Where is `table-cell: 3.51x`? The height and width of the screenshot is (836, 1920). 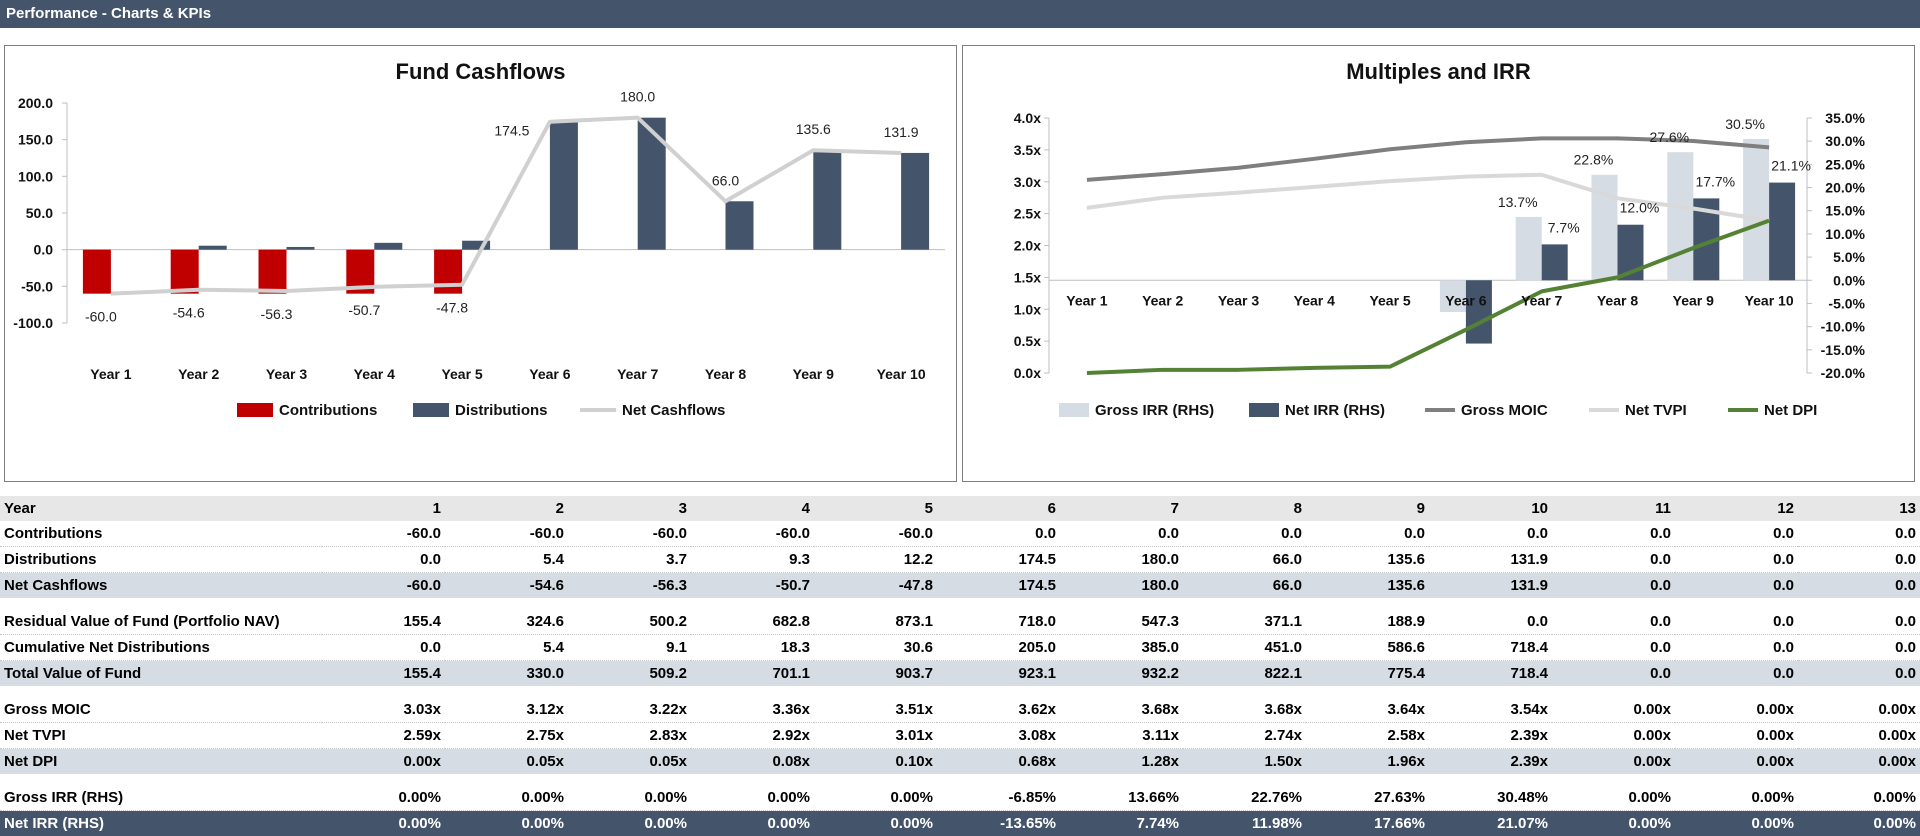 table-cell: 3.51x is located at coordinates (875, 710).